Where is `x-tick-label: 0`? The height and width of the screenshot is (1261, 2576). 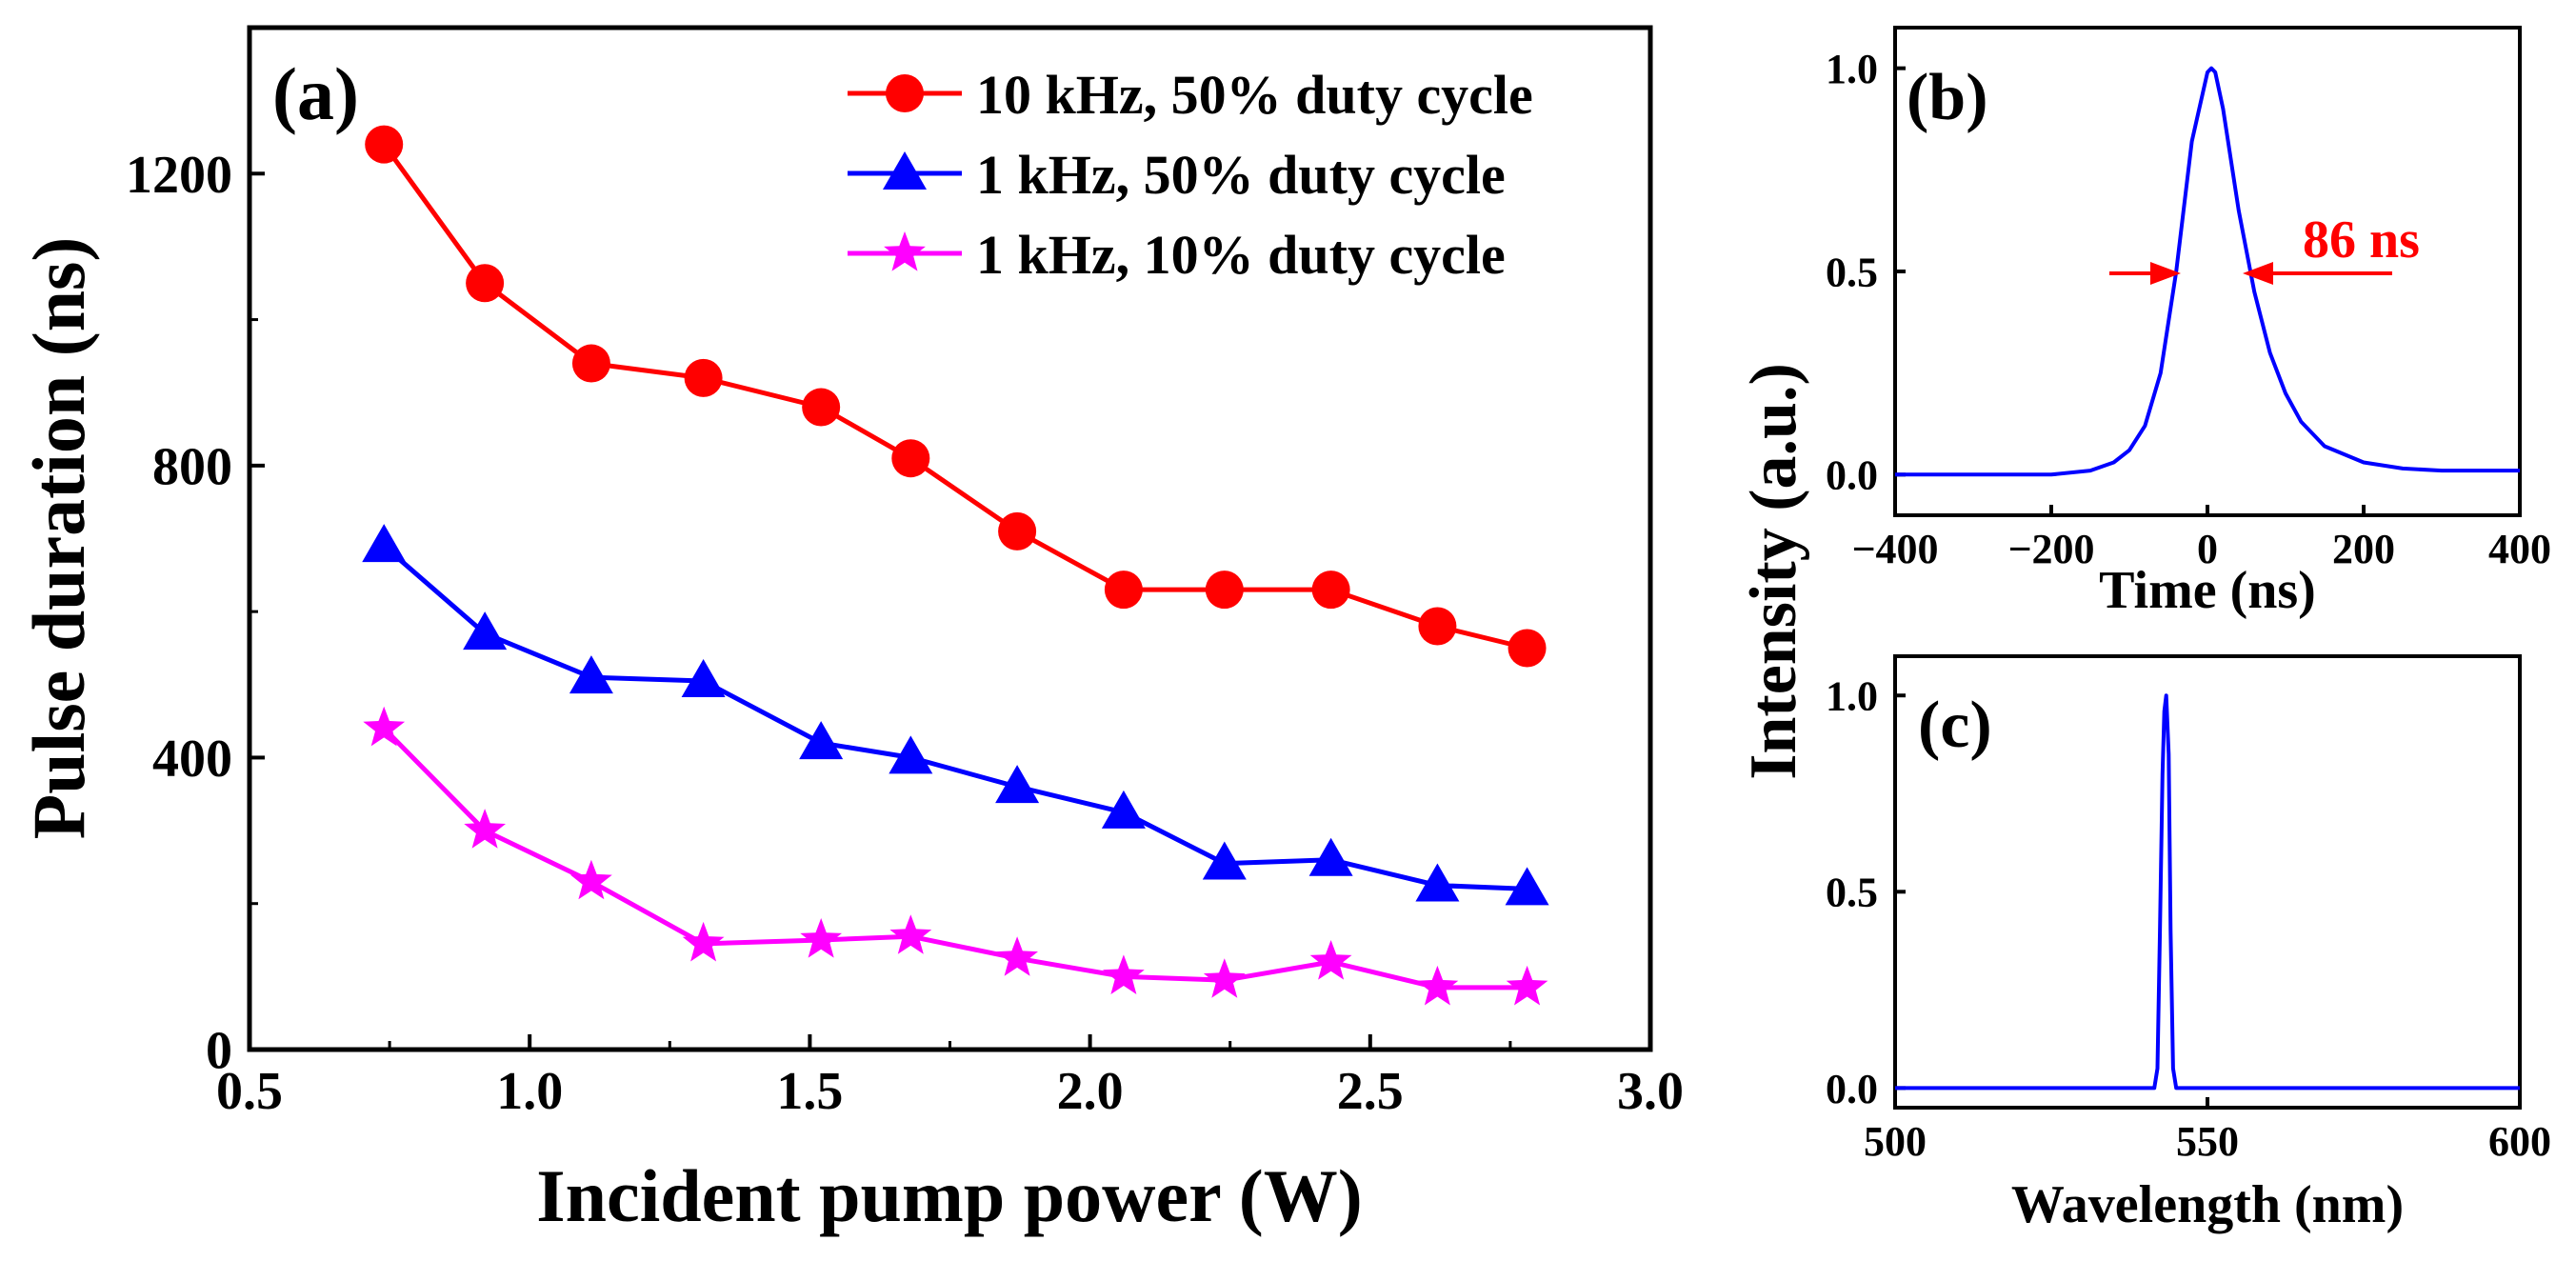
x-tick-label: 0 is located at coordinates (2207, 549).